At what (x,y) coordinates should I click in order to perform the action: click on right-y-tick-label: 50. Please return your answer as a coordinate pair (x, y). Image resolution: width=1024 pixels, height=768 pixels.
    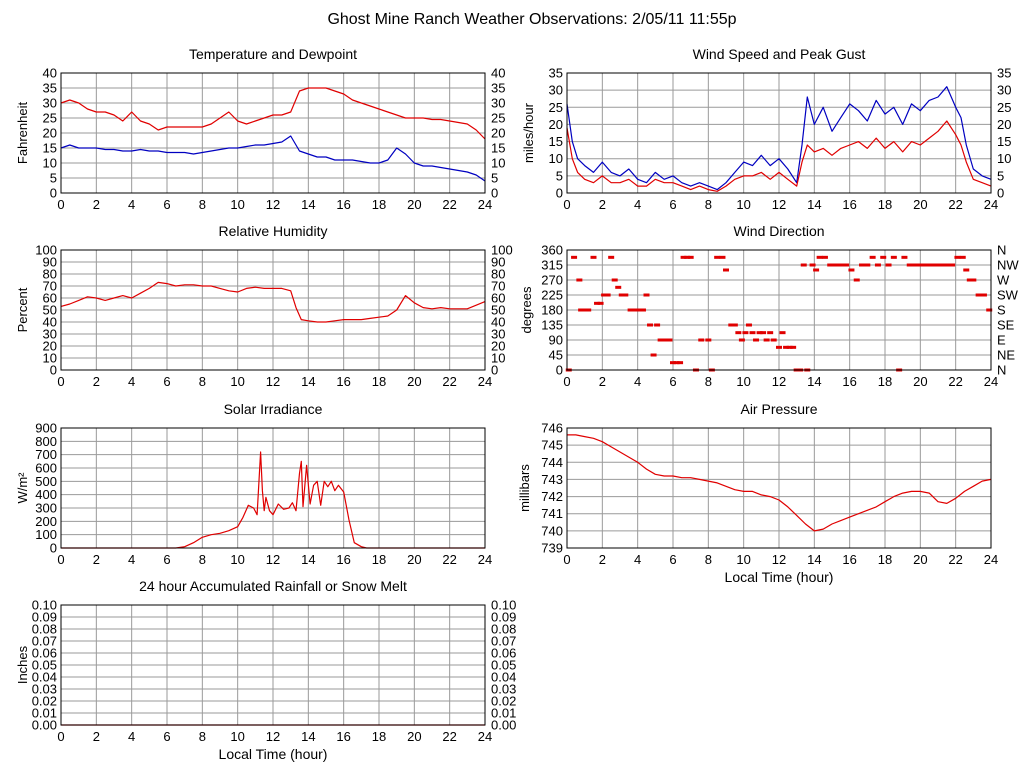
    Looking at the image, I should click on (498, 310).